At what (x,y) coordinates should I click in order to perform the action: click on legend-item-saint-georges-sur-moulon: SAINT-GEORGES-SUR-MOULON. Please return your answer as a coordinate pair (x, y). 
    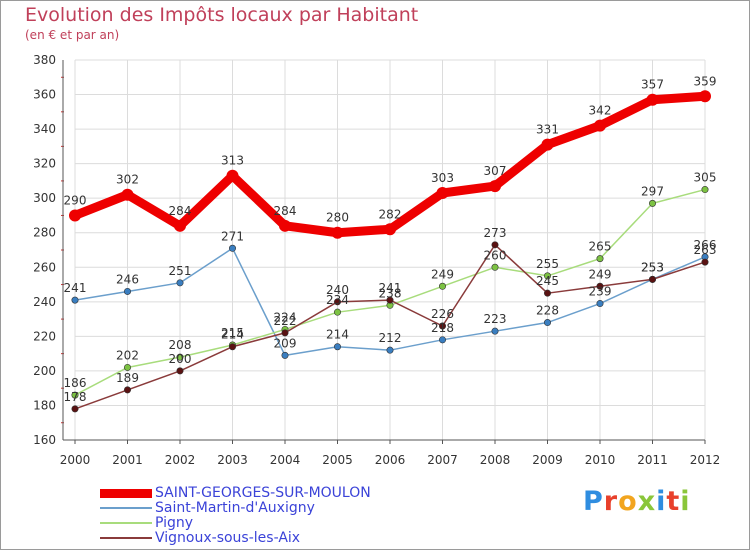
    Looking at the image, I should click on (235, 493).